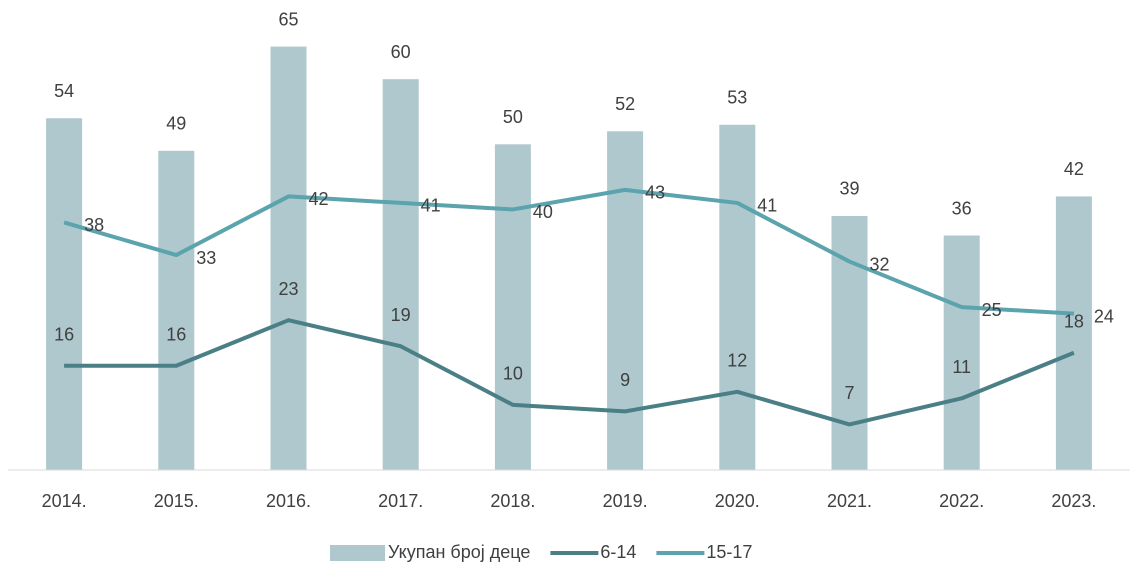 The image size is (1142, 567). What do you see at coordinates (1073, 501) in the screenshot?
I see `x-tick-label: 2023.` at bounding box center [1073, 501].